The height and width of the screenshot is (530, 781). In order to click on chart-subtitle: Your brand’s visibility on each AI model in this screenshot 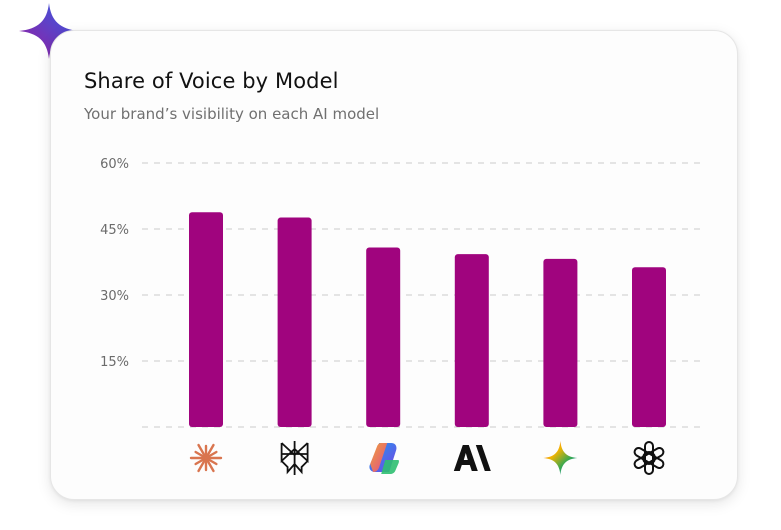, I will do `click(232, 114)`.